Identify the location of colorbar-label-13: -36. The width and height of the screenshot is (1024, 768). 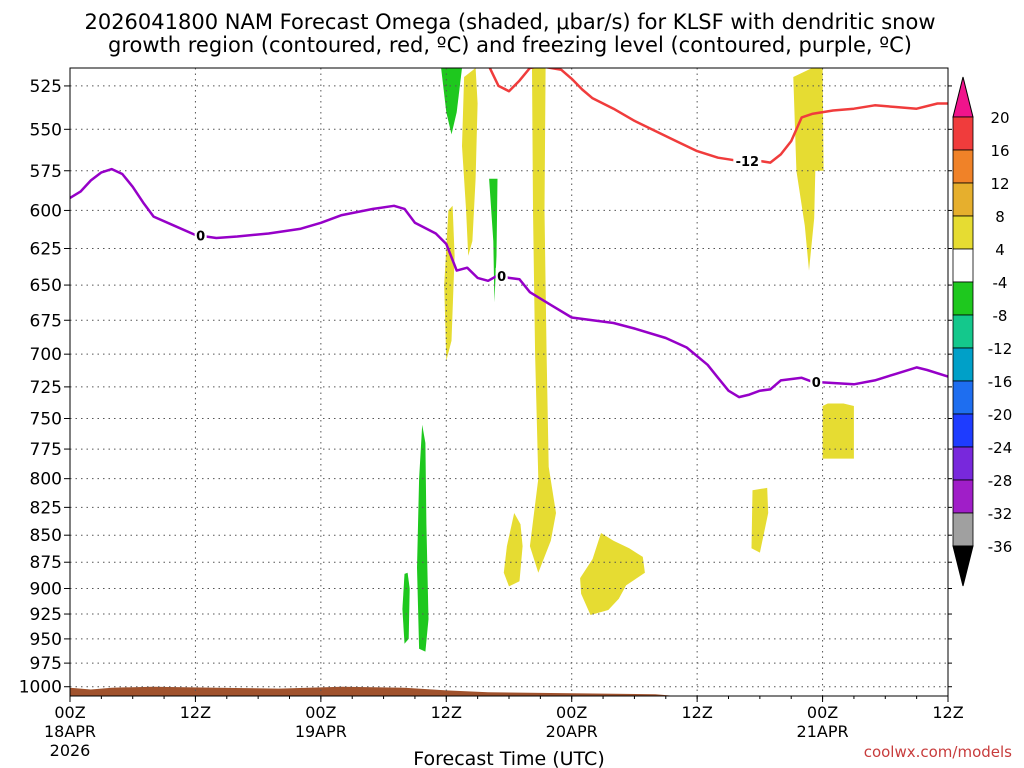
(1000, 547).